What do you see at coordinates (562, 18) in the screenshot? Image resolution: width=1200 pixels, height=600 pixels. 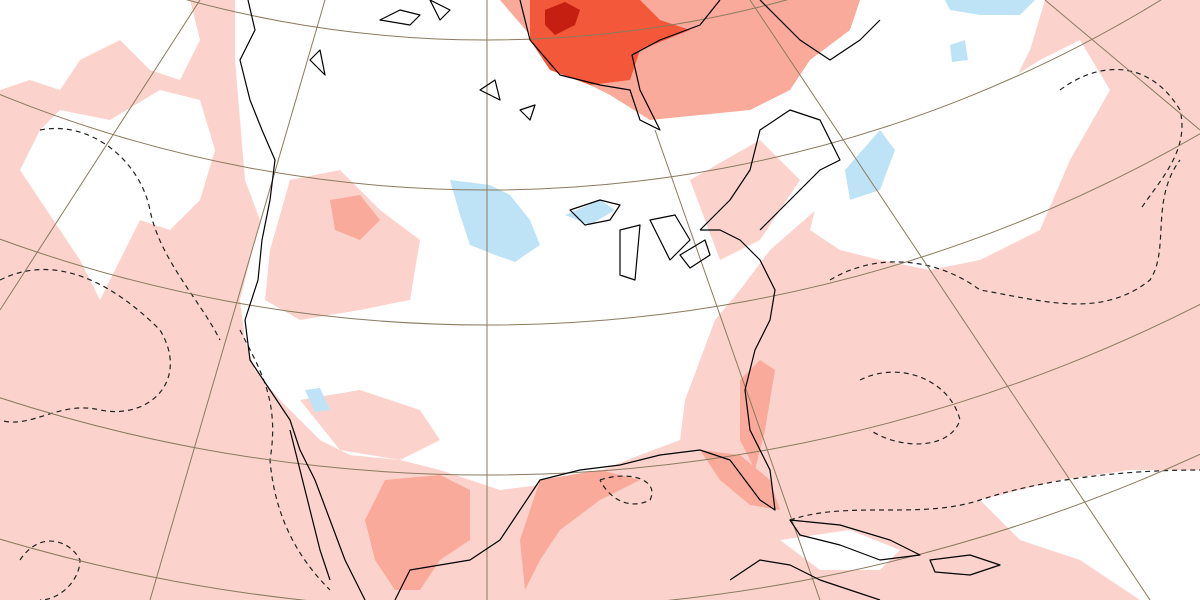 I see `warm-very-strong` at bounding box center [562, 18].